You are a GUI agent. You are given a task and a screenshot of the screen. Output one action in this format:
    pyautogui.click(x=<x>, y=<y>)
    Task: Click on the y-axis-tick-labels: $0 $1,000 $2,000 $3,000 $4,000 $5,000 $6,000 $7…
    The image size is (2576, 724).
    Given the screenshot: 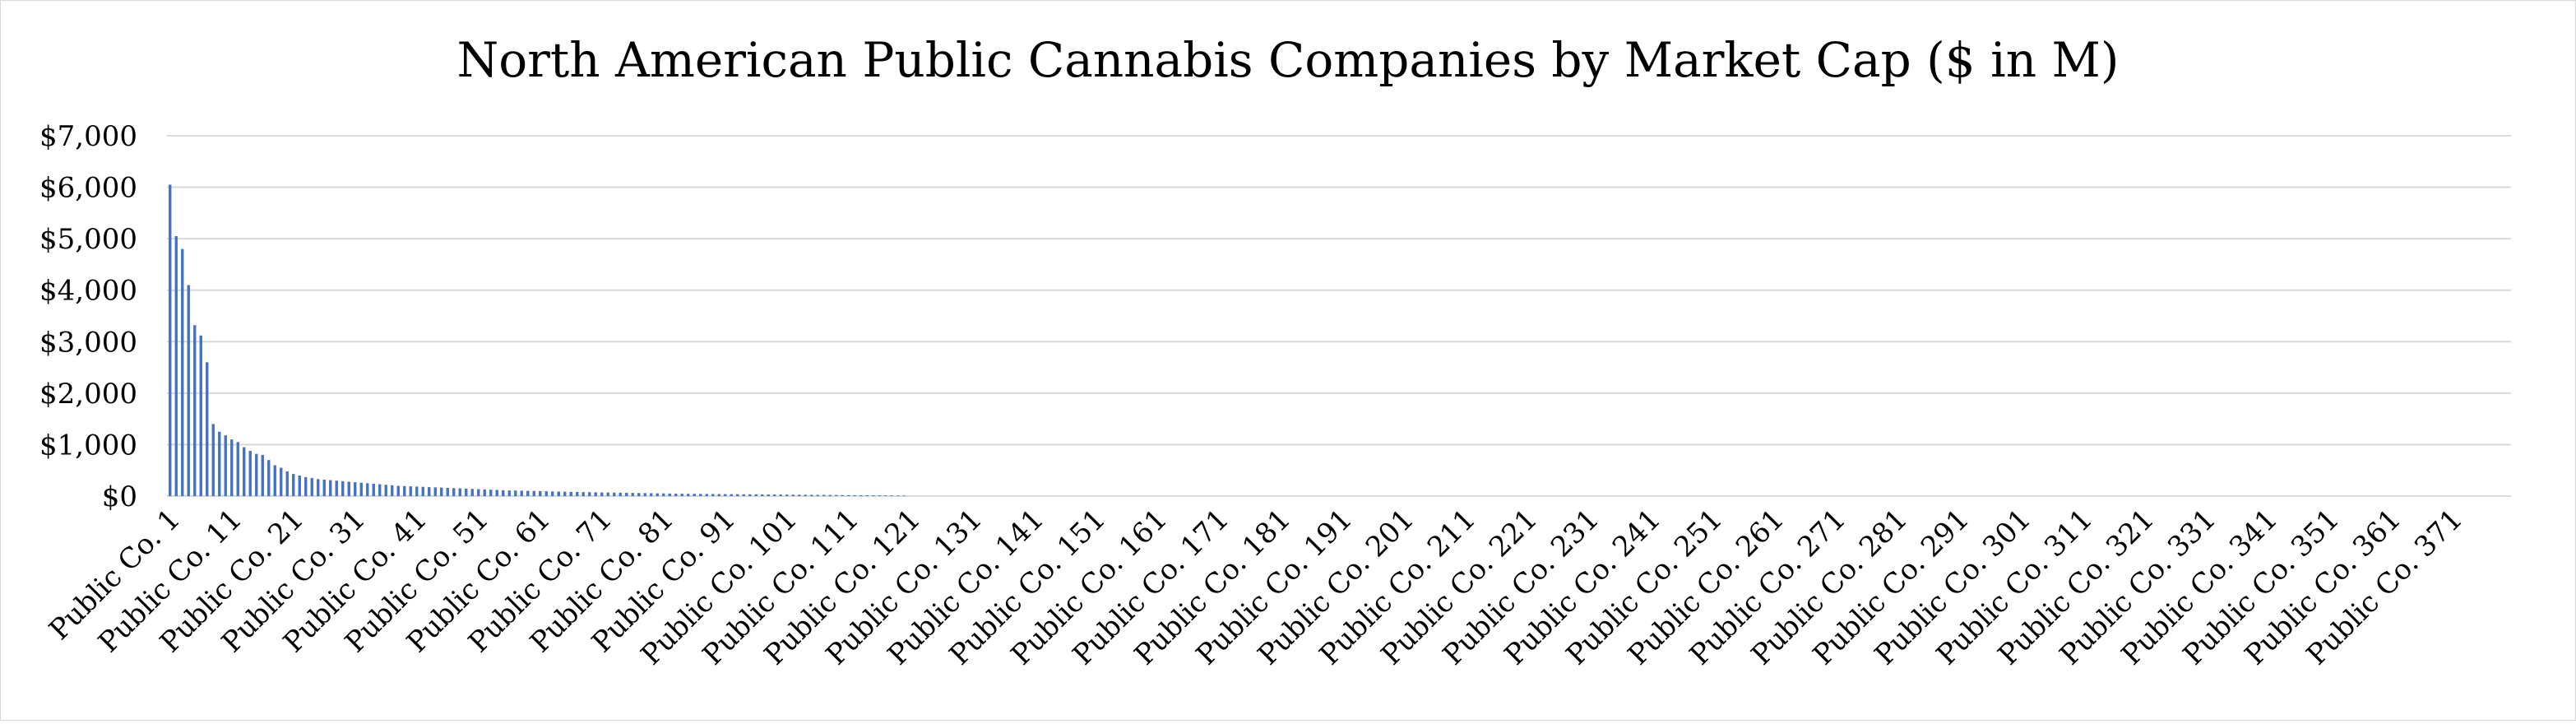 What is the action you would take?
    pyautogui.click(x=88, y=316)
    